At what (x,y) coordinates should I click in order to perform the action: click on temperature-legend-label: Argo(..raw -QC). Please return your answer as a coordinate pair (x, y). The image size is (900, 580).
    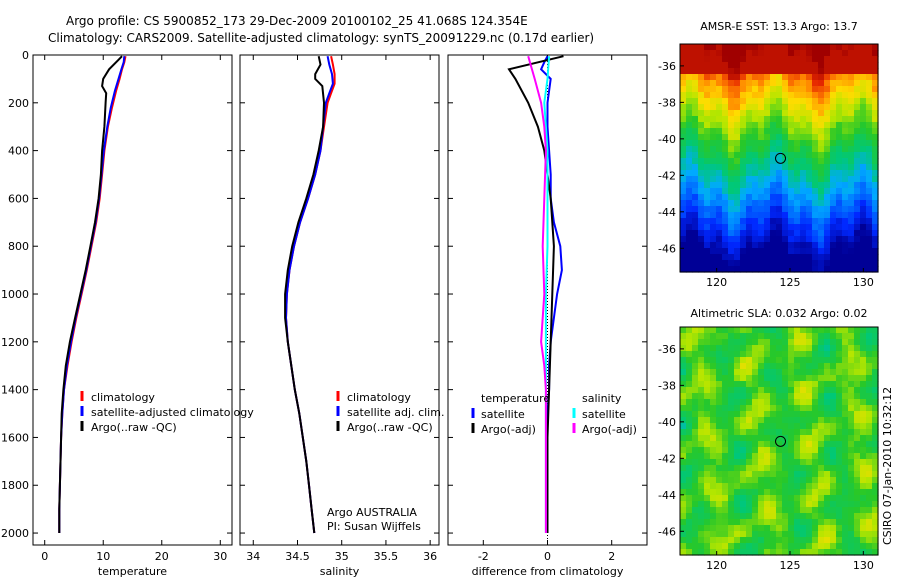
    Looking at the image, I should click on (134, 427).